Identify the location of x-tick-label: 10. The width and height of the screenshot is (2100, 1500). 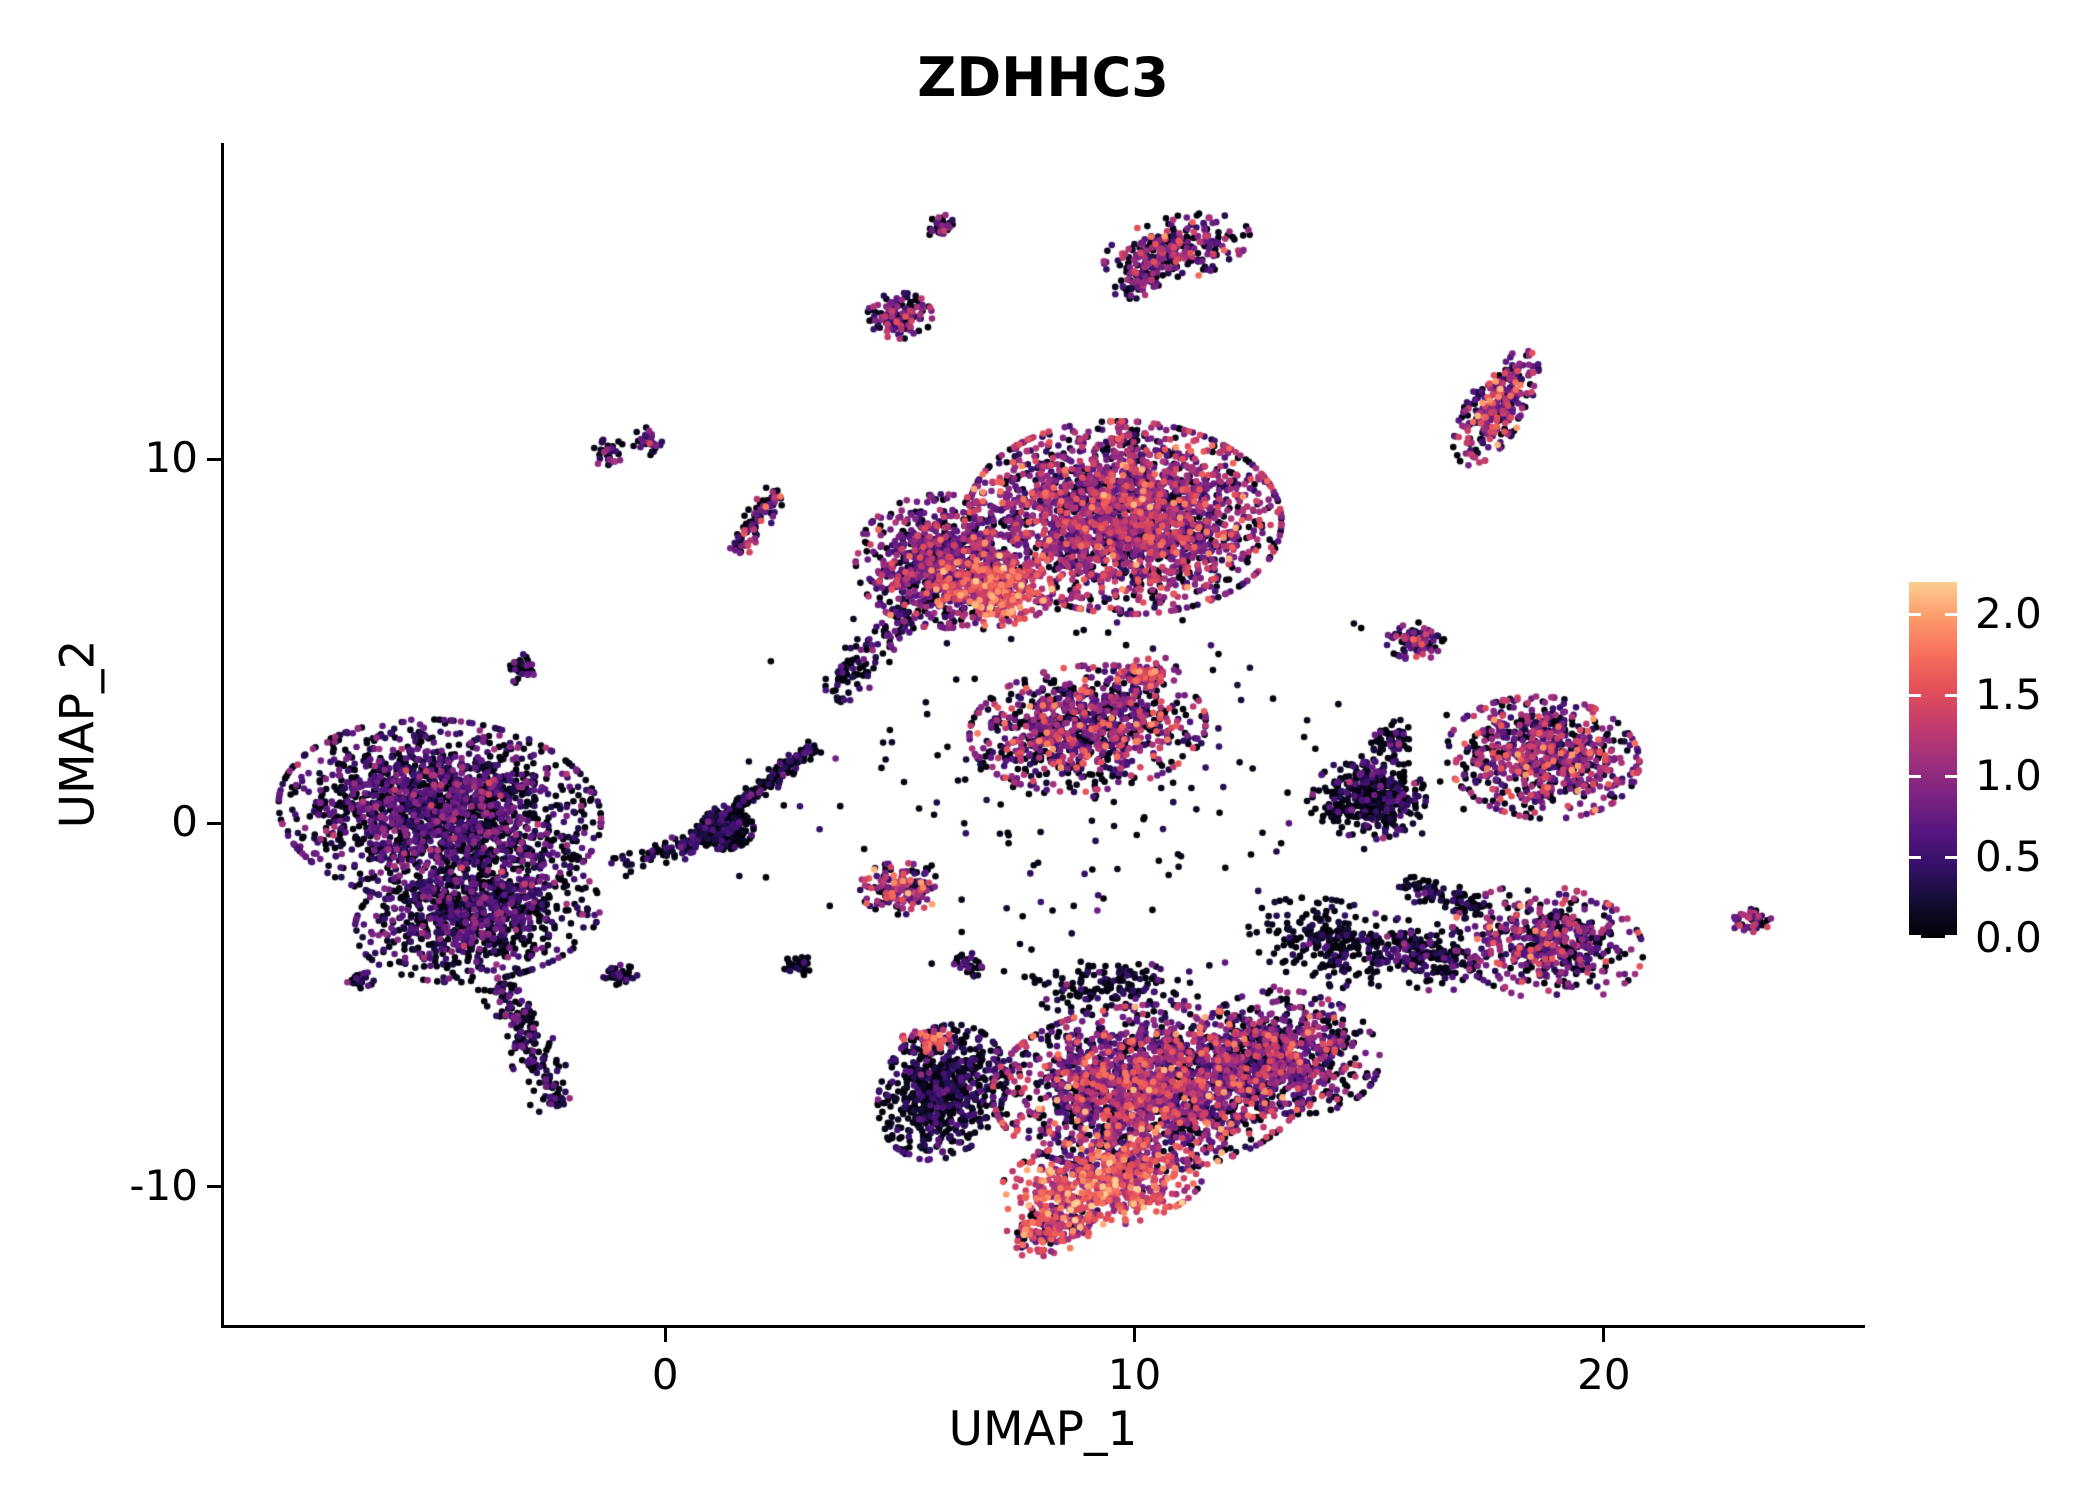
(1134, 1374).